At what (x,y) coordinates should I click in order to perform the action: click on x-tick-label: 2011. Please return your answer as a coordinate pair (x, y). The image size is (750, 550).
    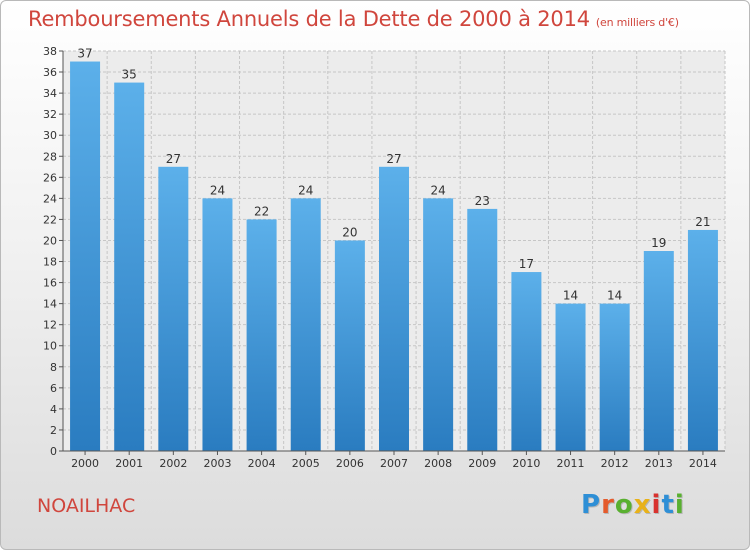
    Looking at the image, I should click on (571, 463).